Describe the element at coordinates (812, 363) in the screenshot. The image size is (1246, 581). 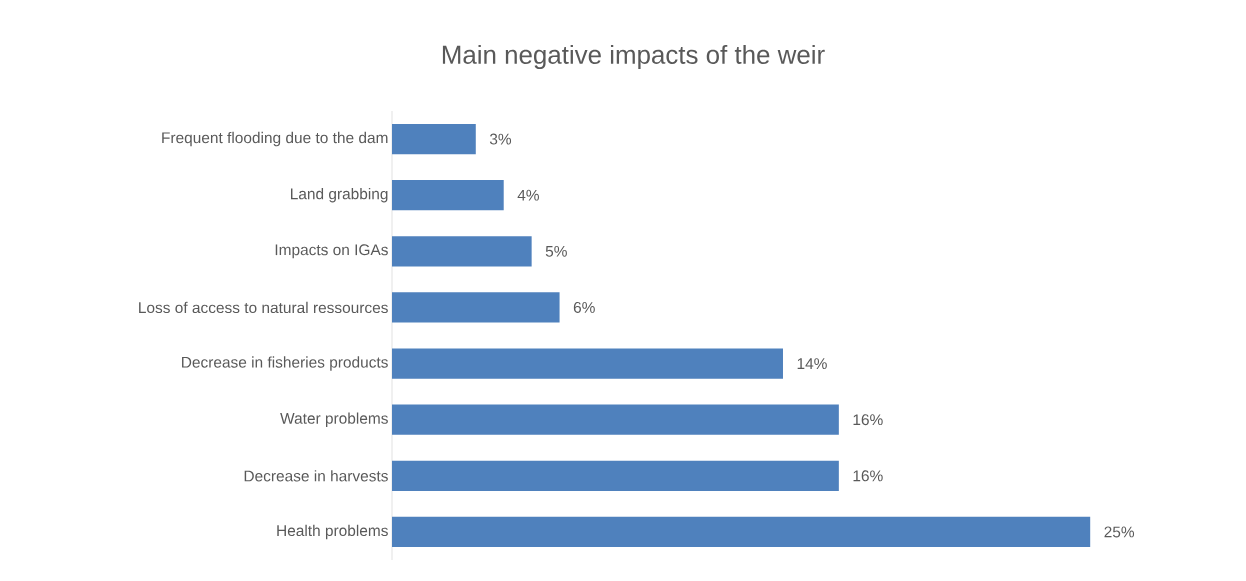
I see `data-label: 14%` at that location.